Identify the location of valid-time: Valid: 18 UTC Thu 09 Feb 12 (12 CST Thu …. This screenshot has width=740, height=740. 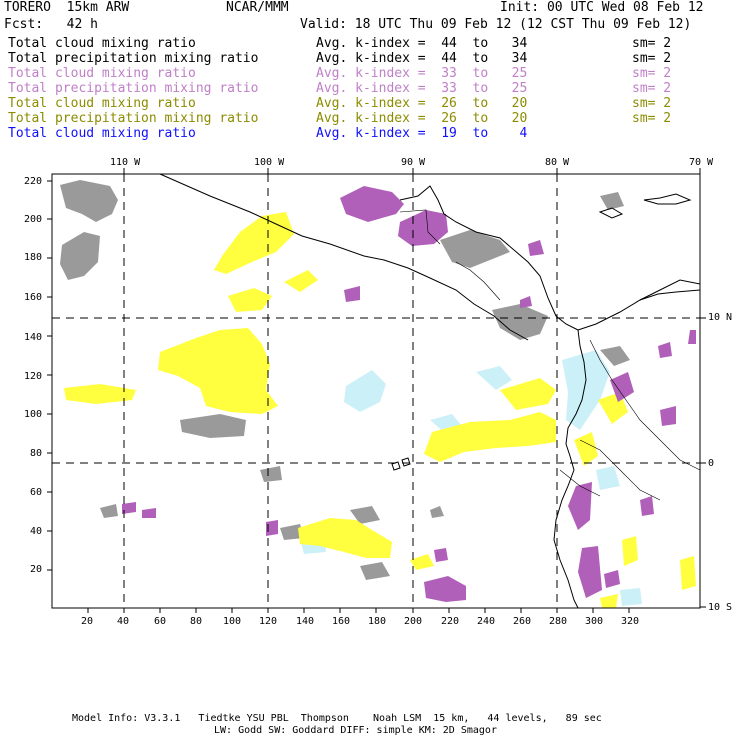
(496, 24).